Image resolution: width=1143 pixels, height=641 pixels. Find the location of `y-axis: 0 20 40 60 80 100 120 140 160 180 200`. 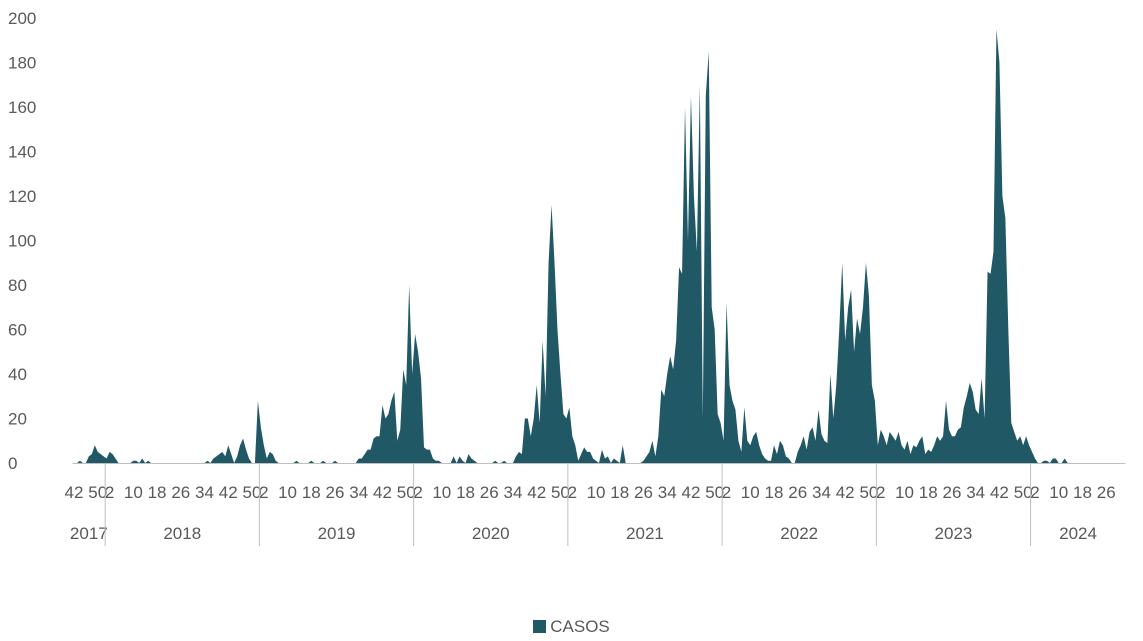

y-axis: 0 20 40 60 80 100 120 140 160 180 200 is located at coordinates (22, 241).